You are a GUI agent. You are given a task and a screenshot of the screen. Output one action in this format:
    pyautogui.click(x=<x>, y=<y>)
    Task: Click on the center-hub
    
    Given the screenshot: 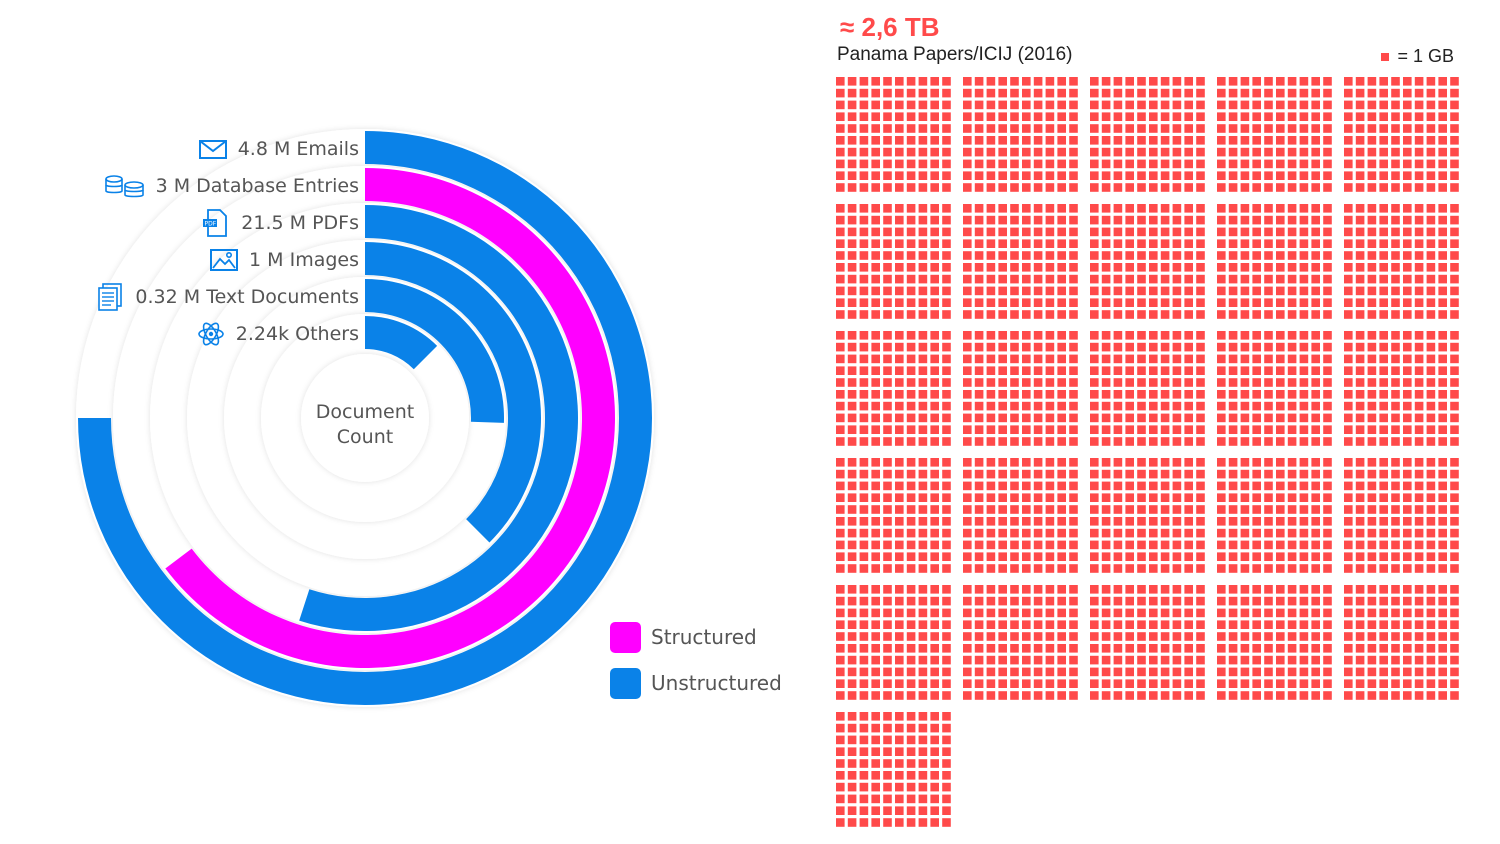 What is the action you would take?
    pyautogui.click(x=365, y=418)
    